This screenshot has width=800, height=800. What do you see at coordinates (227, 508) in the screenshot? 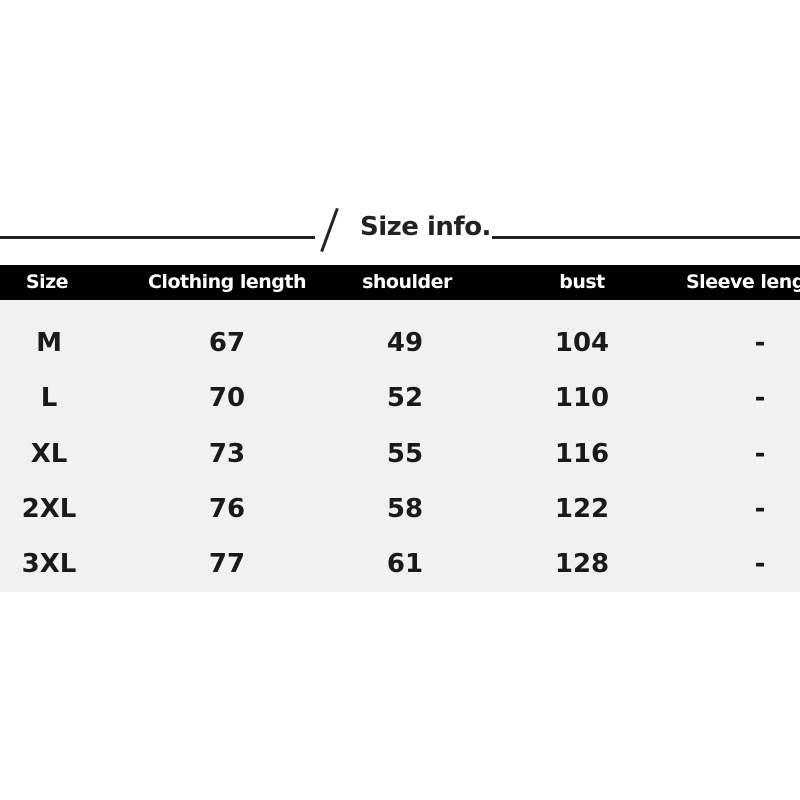
I see `table-cell: 76` at bounding box center [227, 508].